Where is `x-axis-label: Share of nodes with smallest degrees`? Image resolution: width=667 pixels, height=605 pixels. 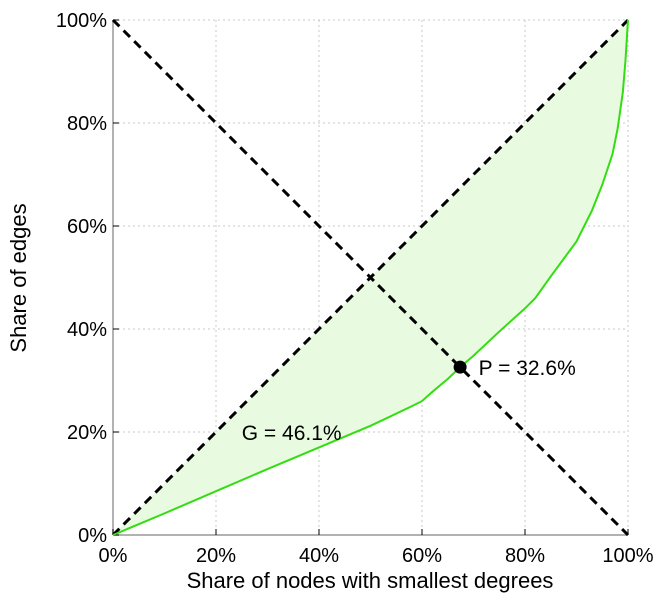 x-axis-label: Share of nodes with smallest degrees is located at coordinates (370, 580).